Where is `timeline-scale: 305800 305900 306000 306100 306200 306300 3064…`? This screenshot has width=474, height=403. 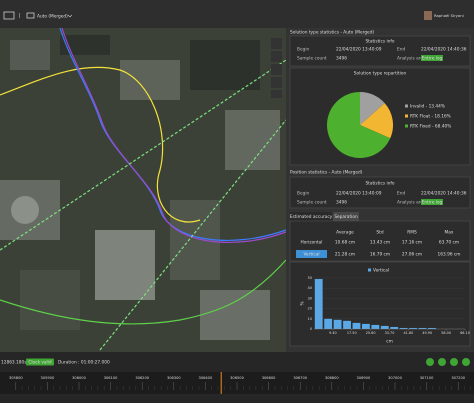 timeline-scale: 305800 305900 306000 306100 306200 306300 3064… is located at coordinates (240, 383).